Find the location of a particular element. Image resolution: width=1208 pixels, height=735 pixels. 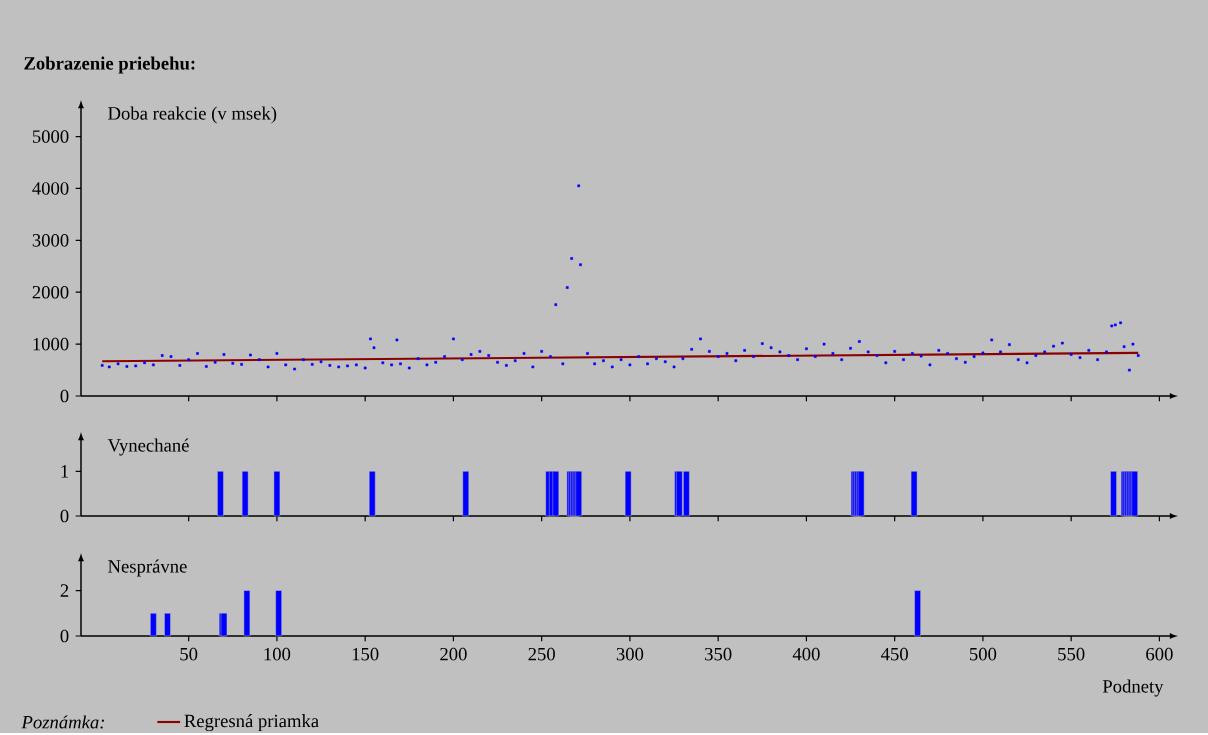

x-tick-label: 350 is located at coordinates (718, 654).